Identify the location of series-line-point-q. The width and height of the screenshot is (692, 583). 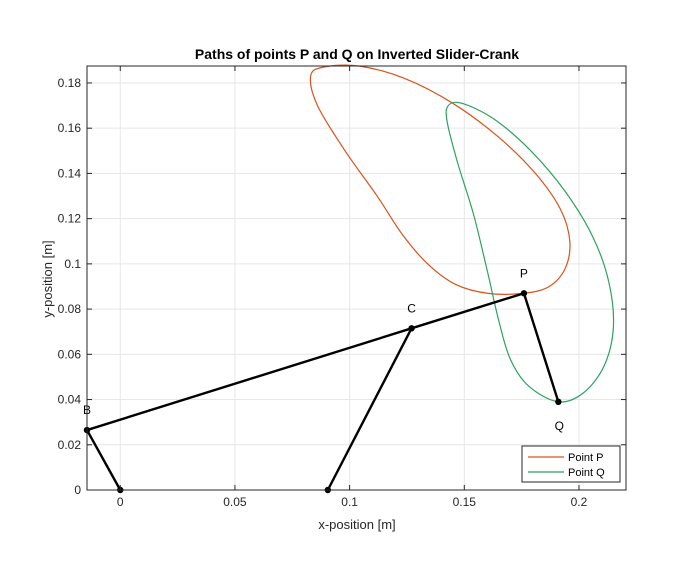
(530, 252).